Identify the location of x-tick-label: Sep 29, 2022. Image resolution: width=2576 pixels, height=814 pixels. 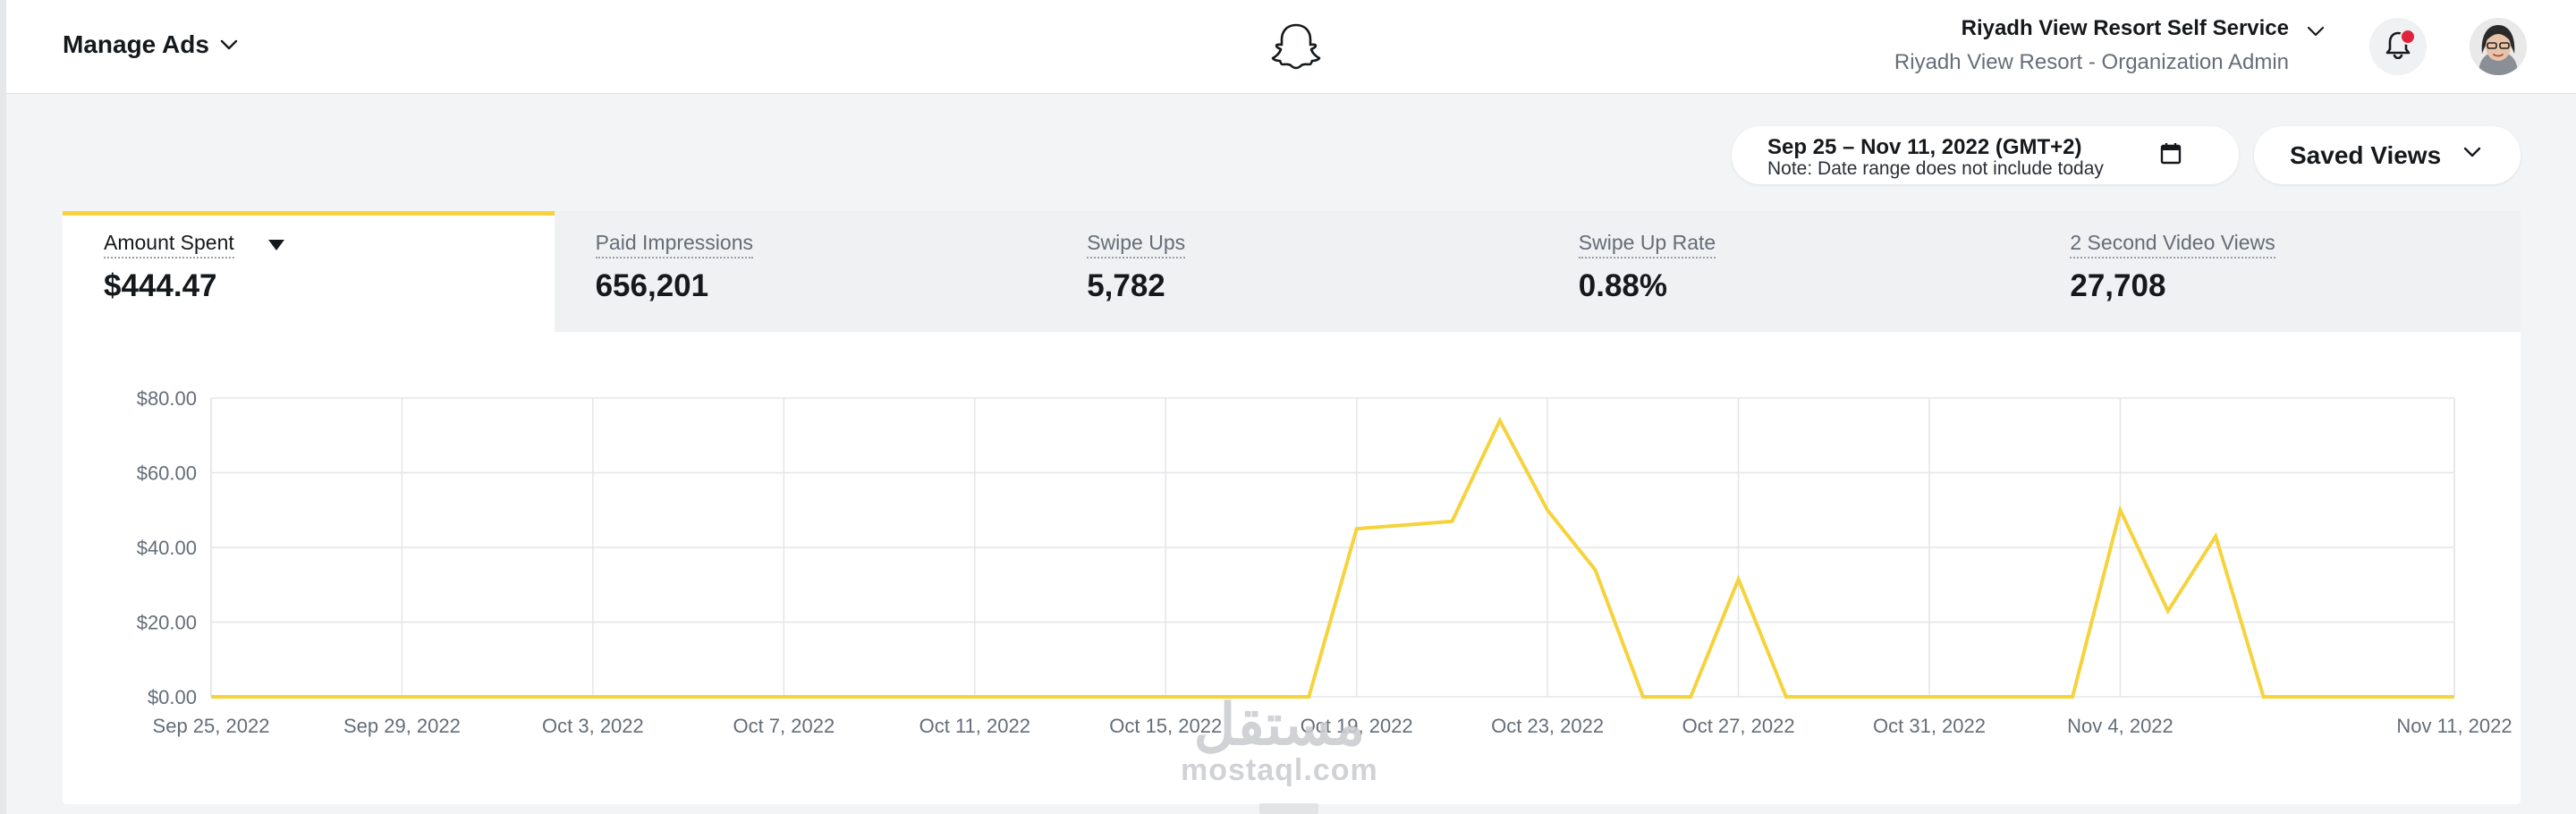
(402, 726).